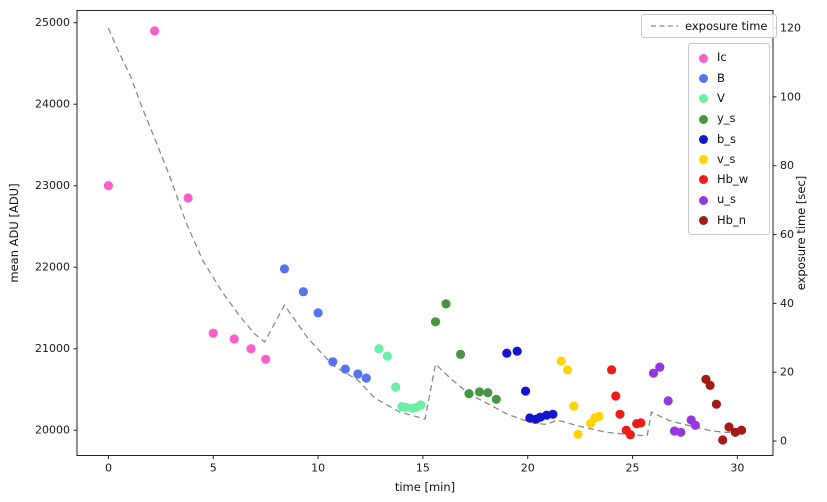 This screenshot has width=827, height=502. Describe the element at coordinates (790, 28) in the screenshot. I see `y-right-tick-label: 120` at that location.